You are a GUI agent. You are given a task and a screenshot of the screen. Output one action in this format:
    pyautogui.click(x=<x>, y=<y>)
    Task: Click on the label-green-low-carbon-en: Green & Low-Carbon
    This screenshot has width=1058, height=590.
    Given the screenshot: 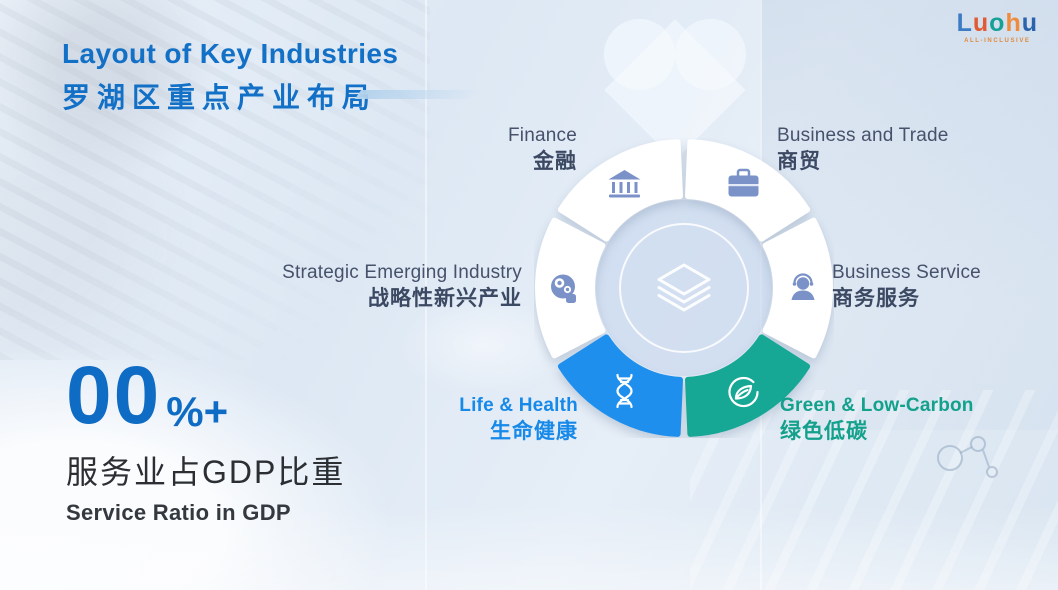 What is the action you would take?
    pyautogui.click(x=877, y=405)
    